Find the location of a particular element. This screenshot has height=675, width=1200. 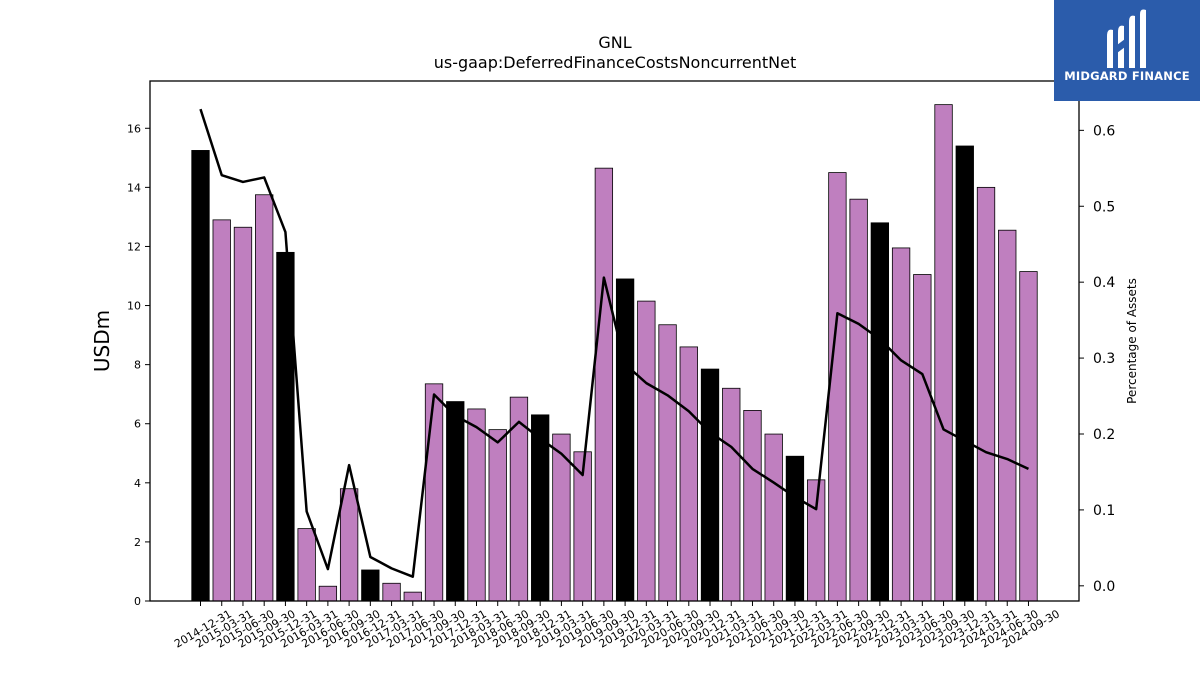

y2-tick-label: 0.1 is located at coordinates (1104, 511).